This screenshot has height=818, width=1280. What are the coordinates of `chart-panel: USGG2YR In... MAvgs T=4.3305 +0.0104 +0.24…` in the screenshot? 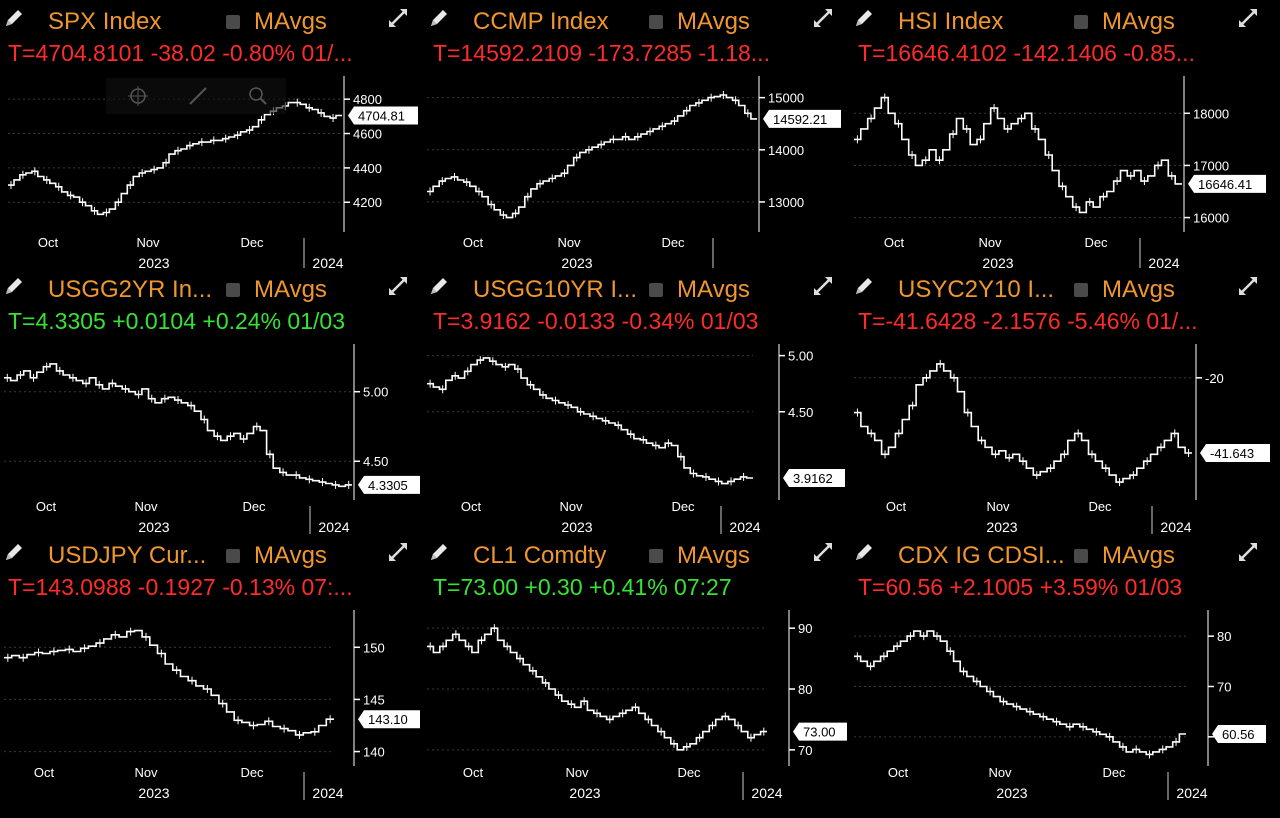 It's located at (214, 401).